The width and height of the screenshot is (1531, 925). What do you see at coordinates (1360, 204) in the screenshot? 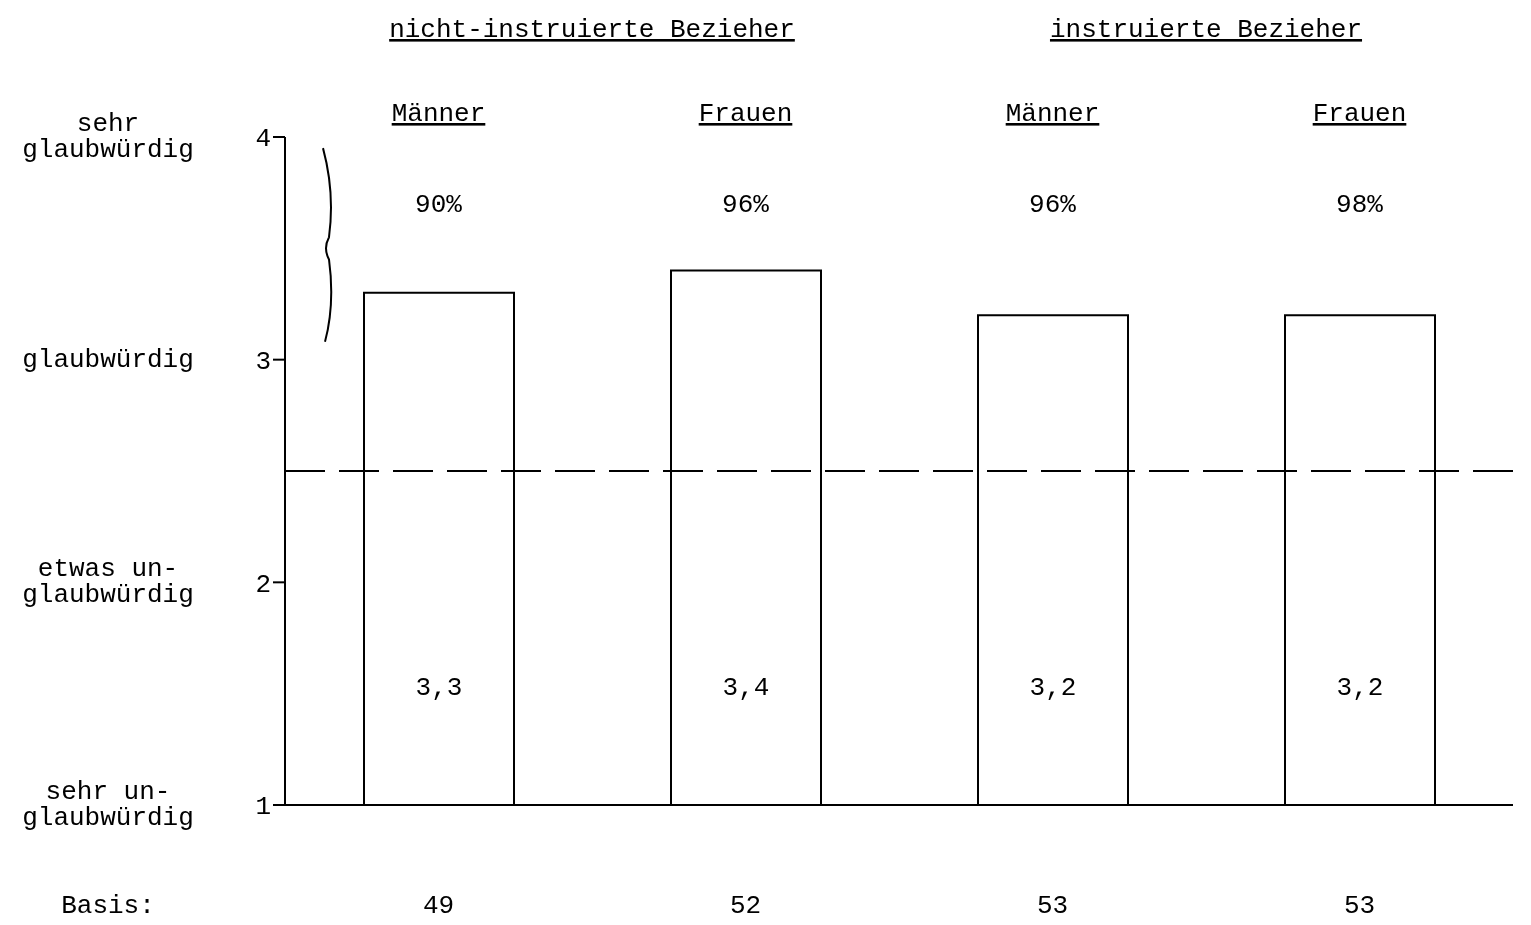
I see `annotation: 98%` at bounding box center [1360, 204].